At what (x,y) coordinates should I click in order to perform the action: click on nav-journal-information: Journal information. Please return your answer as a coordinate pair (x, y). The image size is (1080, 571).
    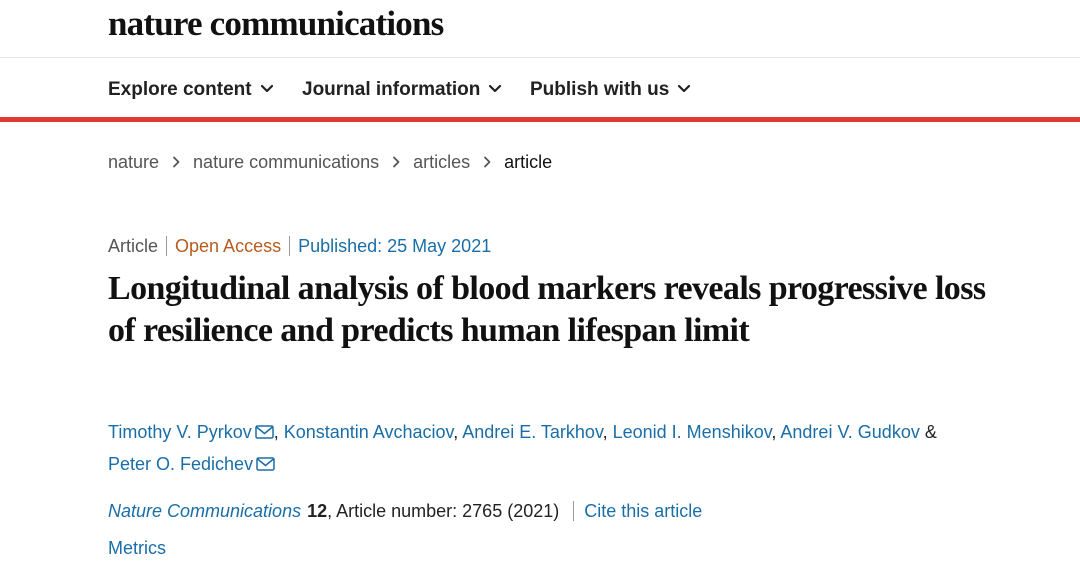
    Looking at the image, I should click on (402, 90).